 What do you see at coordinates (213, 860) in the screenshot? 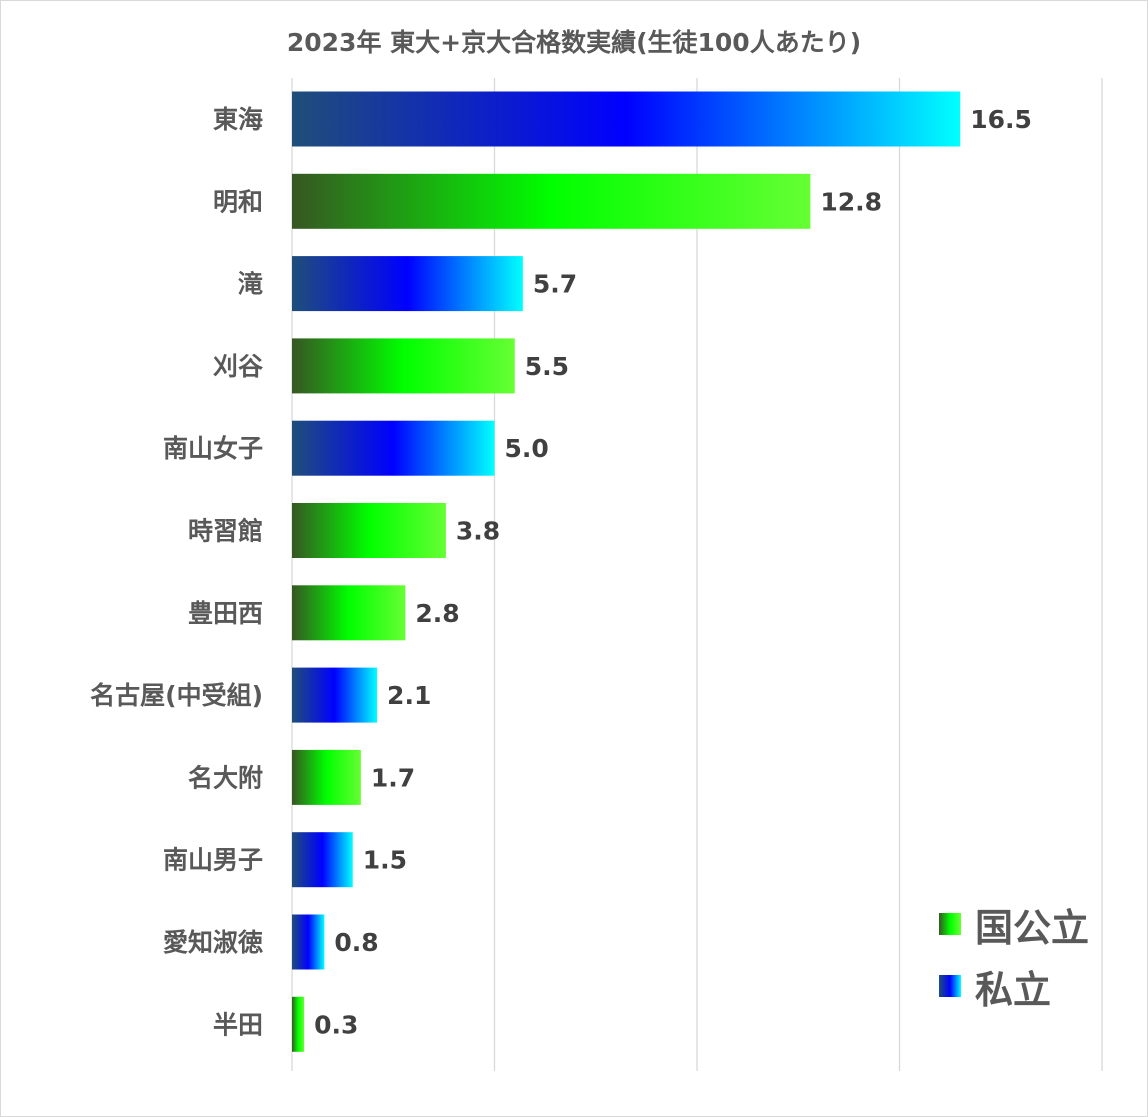
I see `category-label: 南山男子` at bounding box center [213, 860].